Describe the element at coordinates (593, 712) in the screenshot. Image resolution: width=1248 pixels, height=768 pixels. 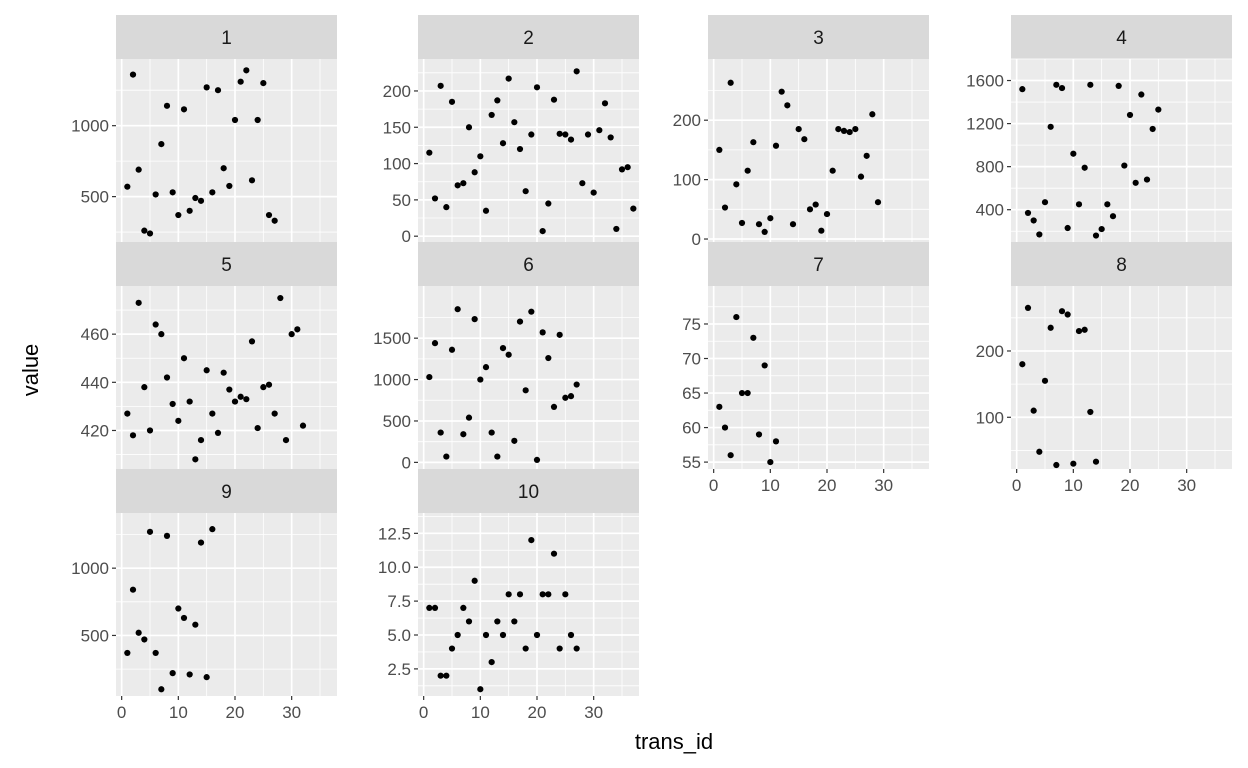
I see `x-tick-label: 30` at that location.